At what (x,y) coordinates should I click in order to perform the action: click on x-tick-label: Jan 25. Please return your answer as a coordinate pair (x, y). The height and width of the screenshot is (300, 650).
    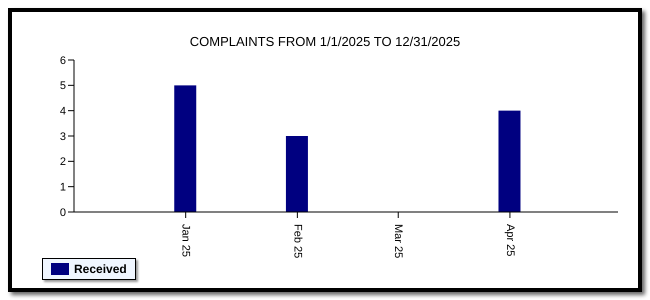
    Looking at the image, I should click on (186, 241).